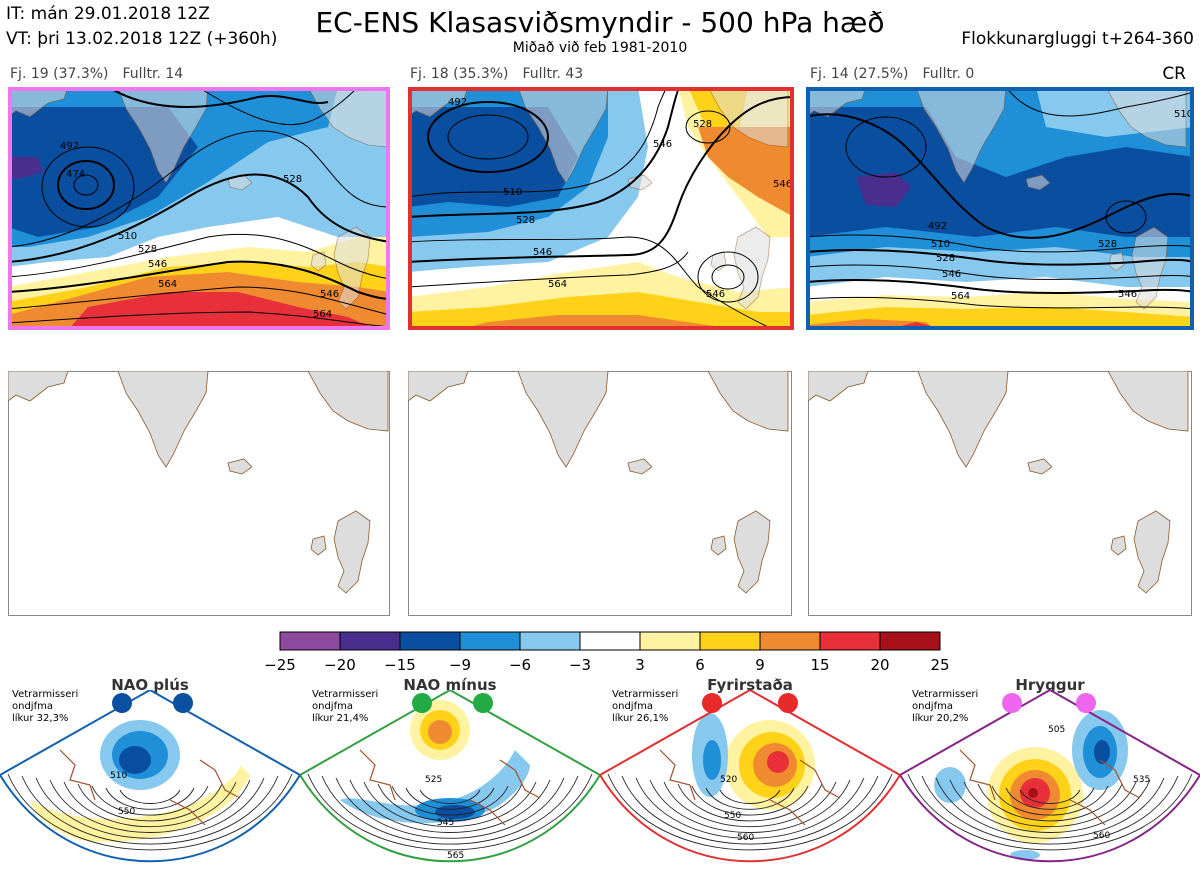 The image size is (1200, 871). Describe the element at coordinates (948, 74) in the screenshot. I see `cluster-3-fulltr: Fulltr. 0` at that location.